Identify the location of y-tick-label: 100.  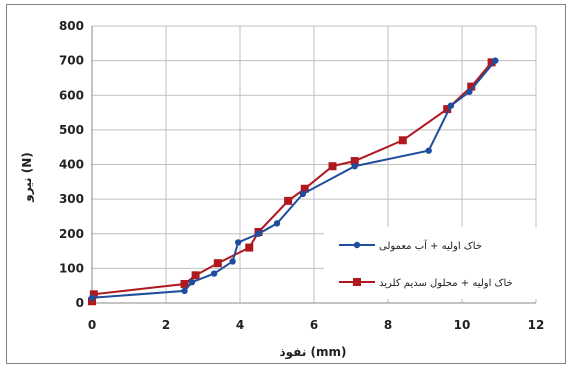
(71, 268).